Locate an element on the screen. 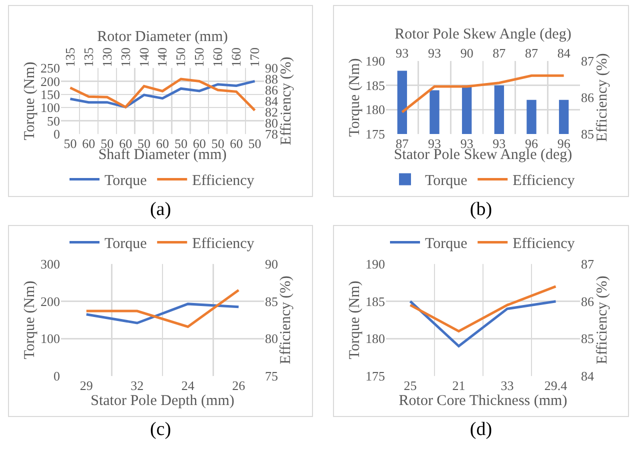 The height and width of the screenshot is (450, 636). x-tick-label: 26 is located at coordinates (239, 385).